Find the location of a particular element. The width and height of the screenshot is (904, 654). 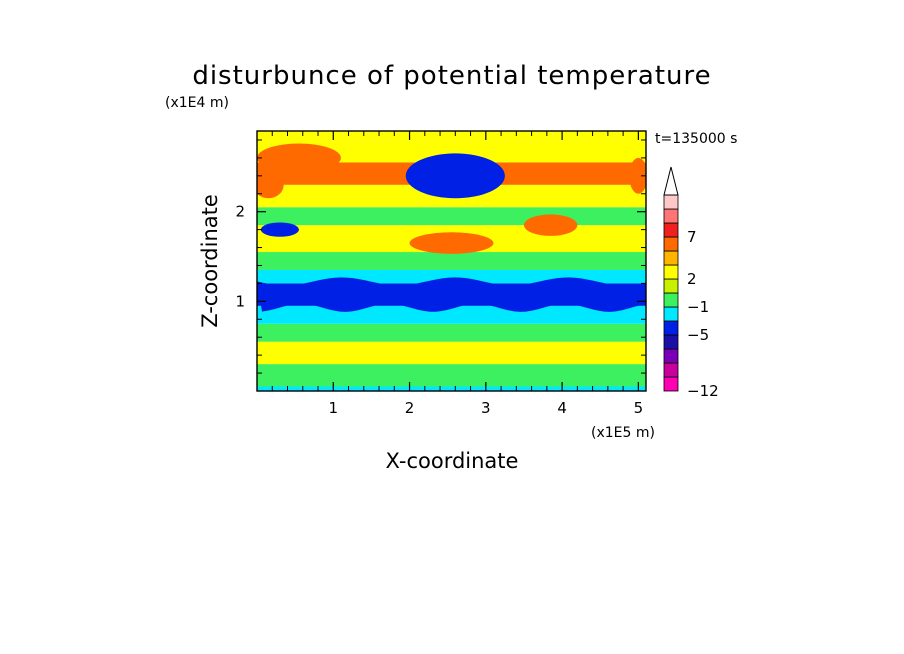

colorbar-label-2: −1 is located at coordinates (698, 307).